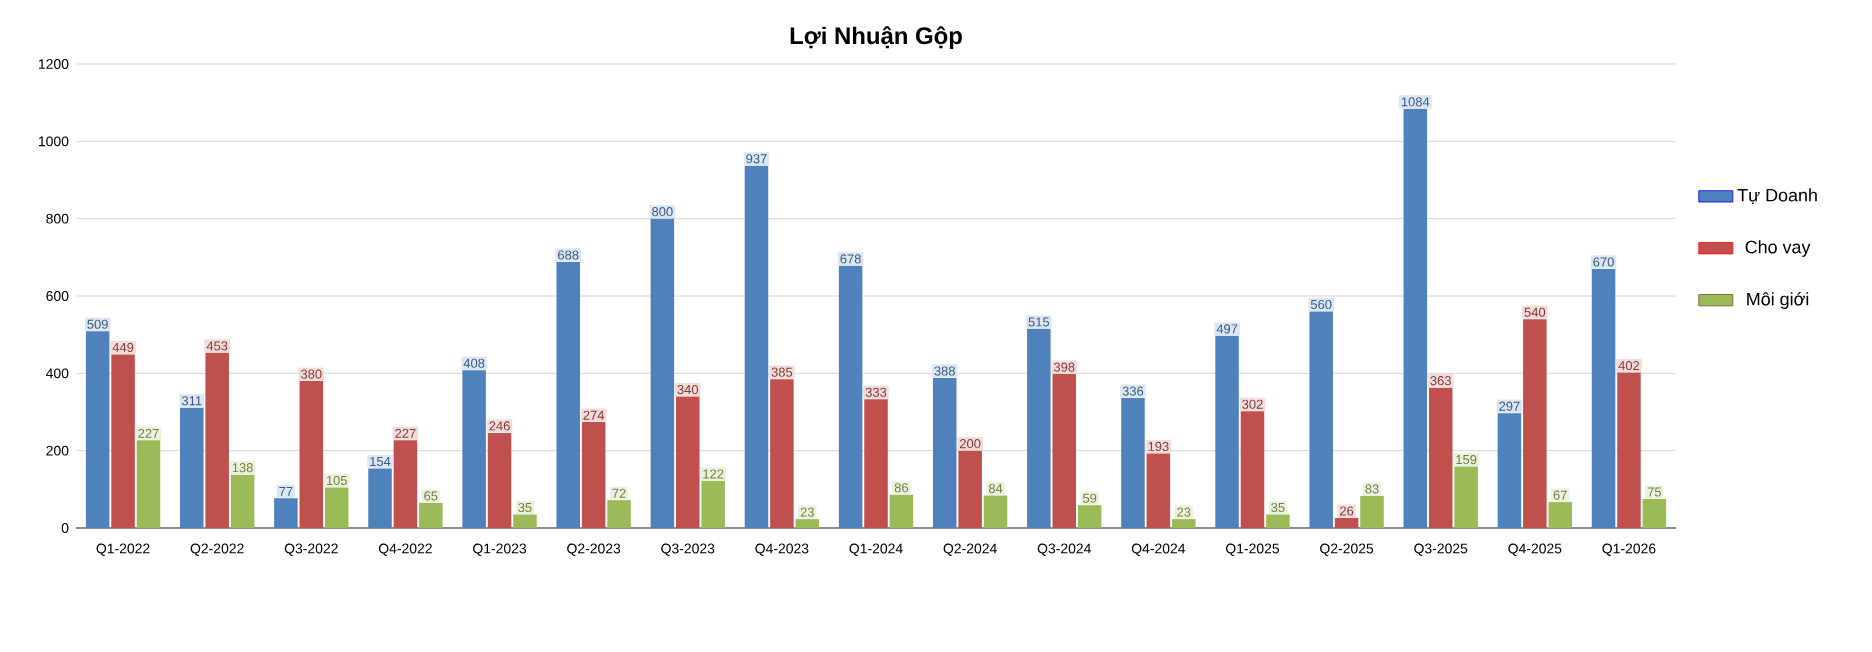  What do you see at coordinates (1778, 300) in the screenshot?
I see `legend-label: Môi giới` at bounding box center [1778, 300].